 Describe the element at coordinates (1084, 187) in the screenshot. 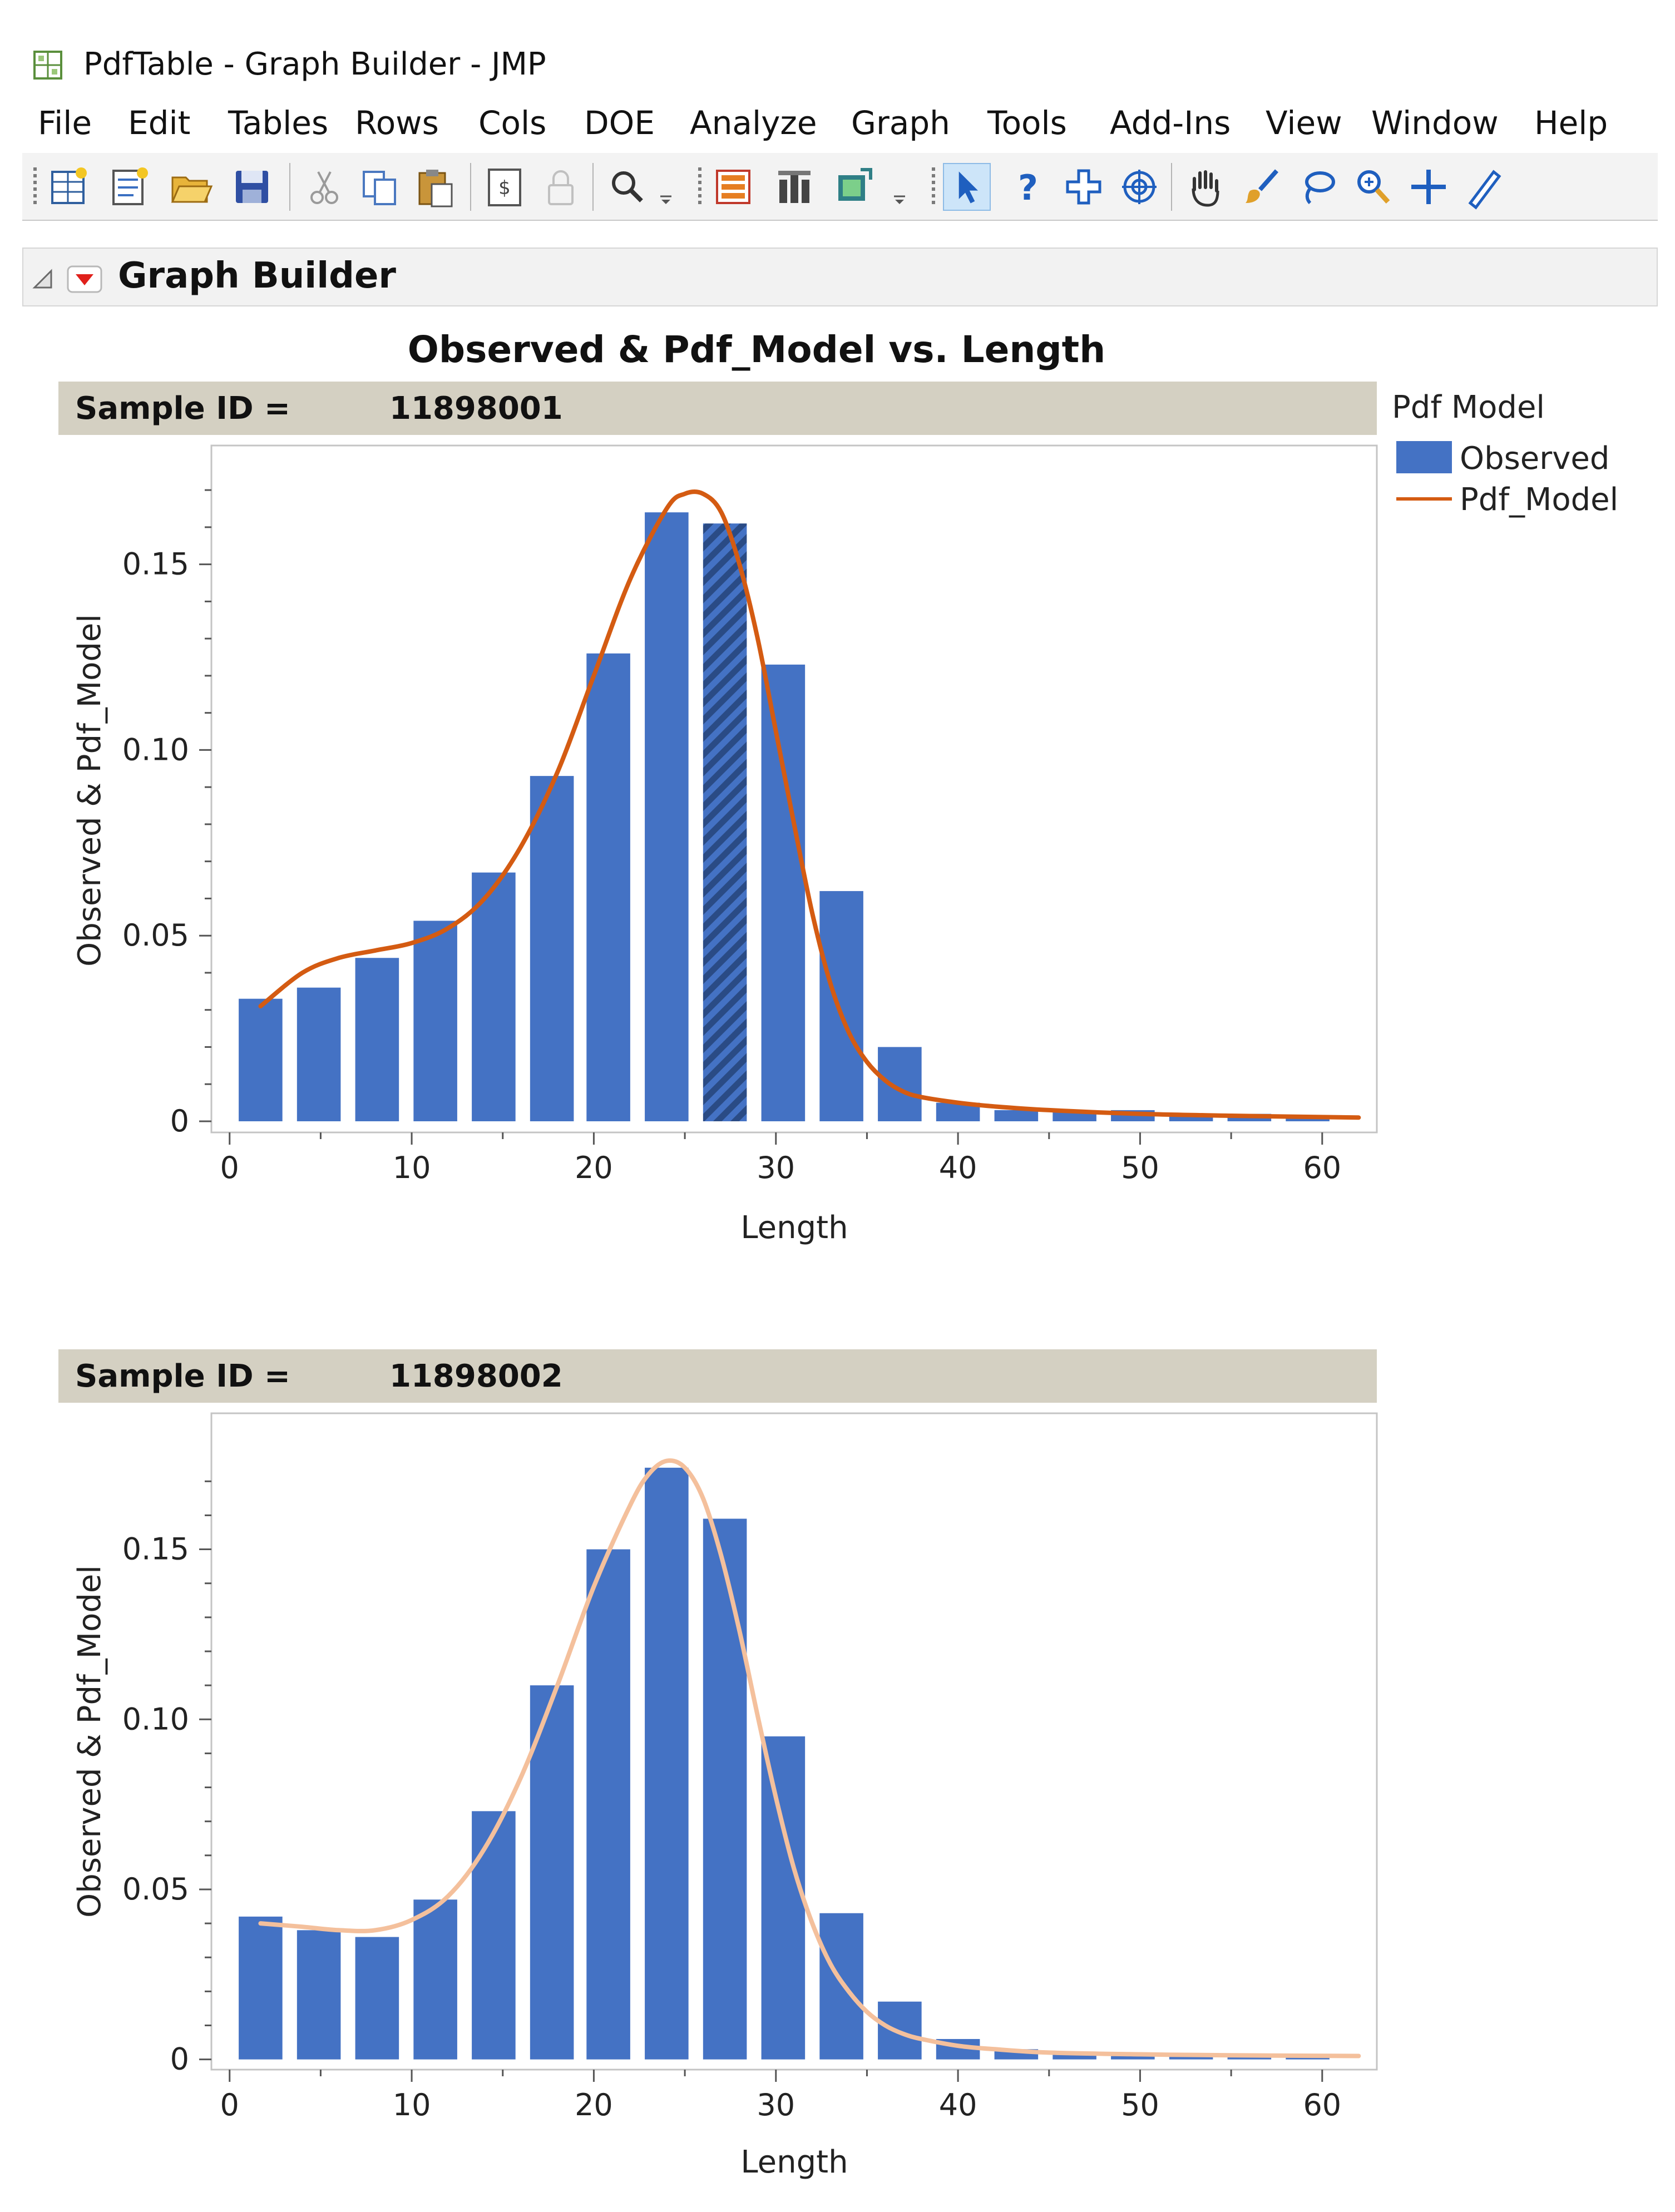

I see `selection-tool-icon` at that location.